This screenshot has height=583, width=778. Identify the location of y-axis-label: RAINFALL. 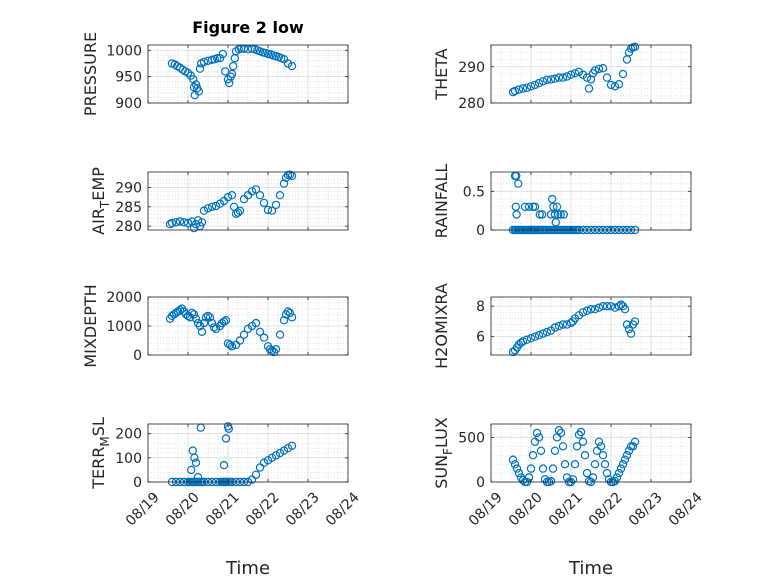
(441, 201).